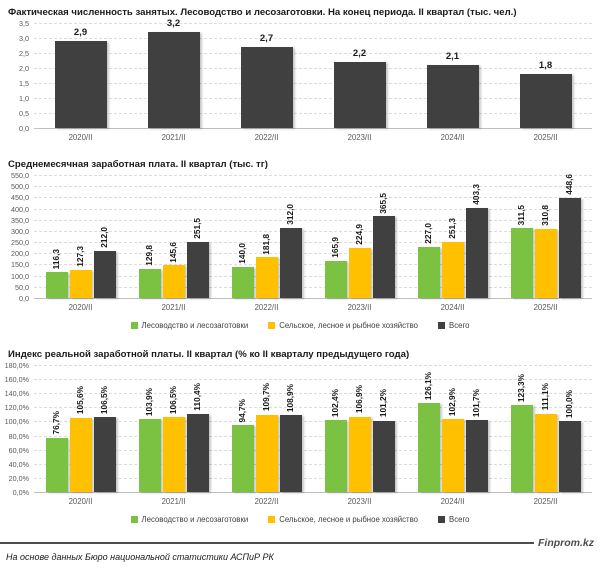 This screenshot has height=587, width=600. Describe the element at coordinates (242, 428) in the screenshot. I see `bar-wrapper: 94,7%` at that location.